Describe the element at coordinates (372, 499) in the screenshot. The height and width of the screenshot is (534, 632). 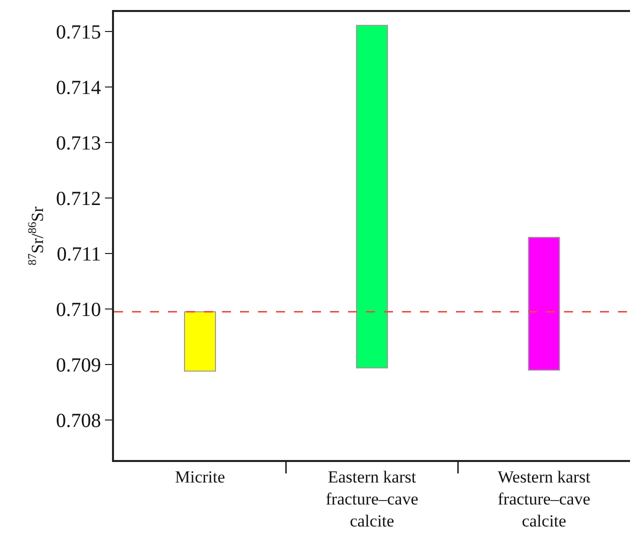
I see `x-tick-label: Eastern karst fracture–cave calcite` at that location.